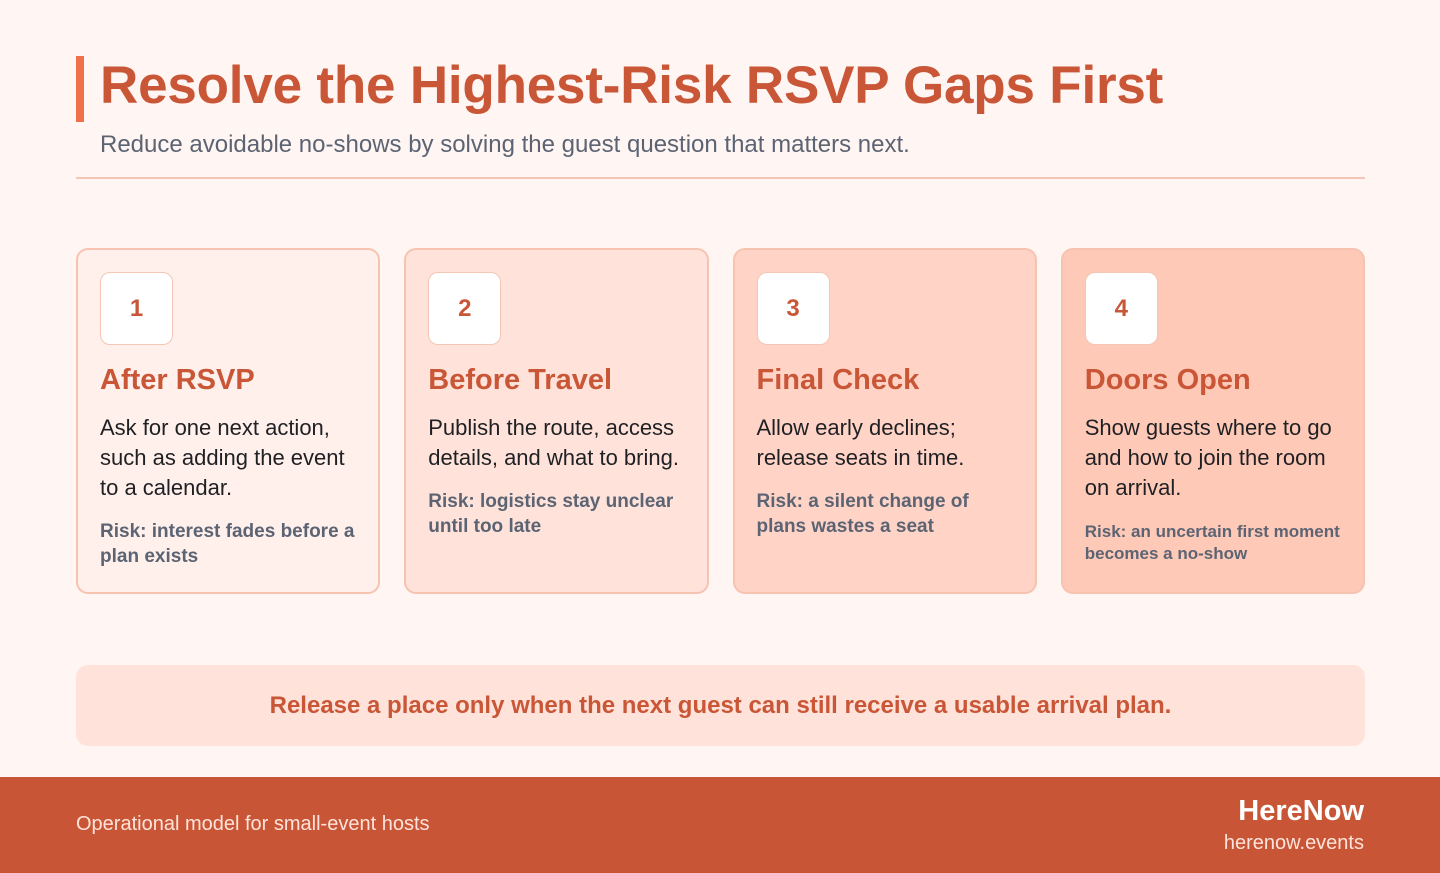 This screenshot has width=1440, height=873. What do you see at coordinates (1121, 308) in the screenshot?
I see `stage-number-badge: 4` at bounding box center [1121, 308].